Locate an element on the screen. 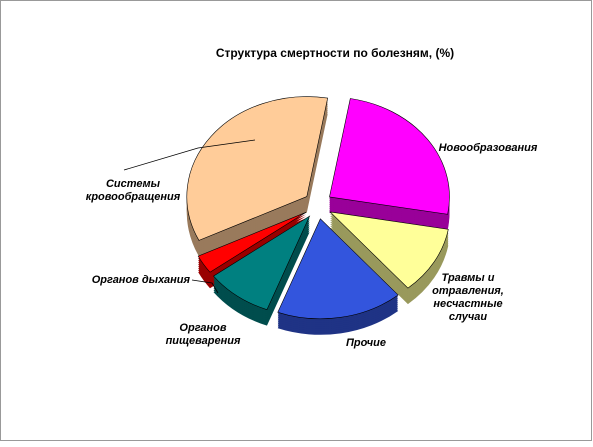 Image resolution: width=593 pixels, height=447 pixels. slice-label: Прочие is located at coordinates (366, 343).